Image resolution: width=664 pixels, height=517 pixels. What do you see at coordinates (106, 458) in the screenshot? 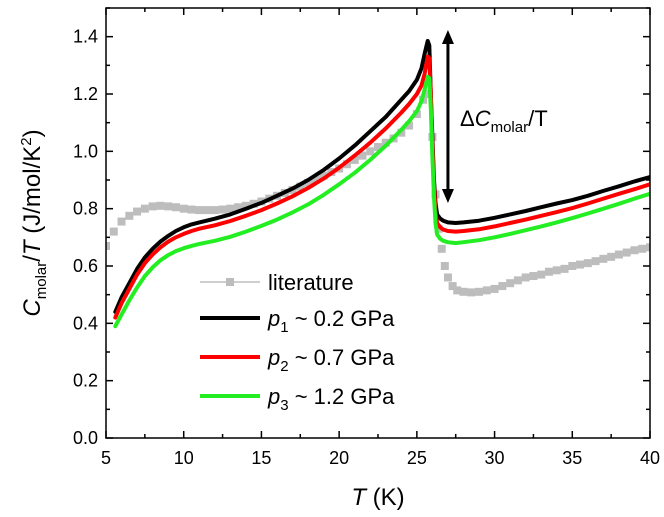
I see `x-tick-label: 5` at bounding box center [106, 458].